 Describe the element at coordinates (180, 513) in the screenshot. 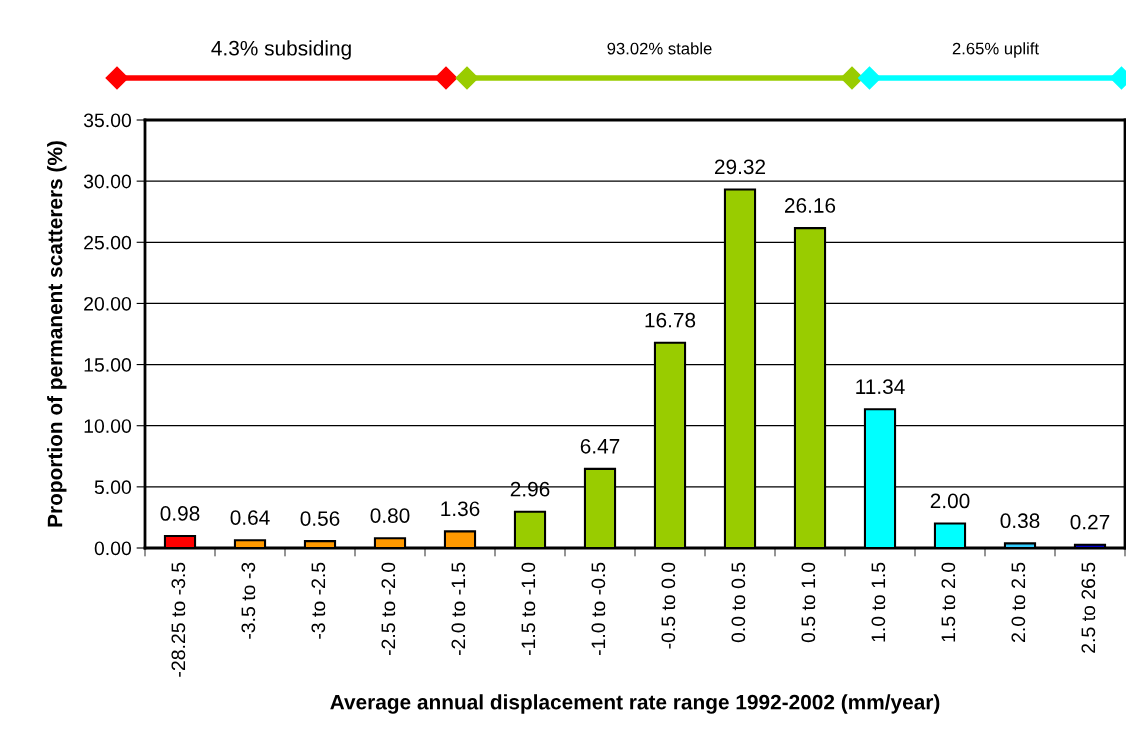

I see `data-label: 0.98` at that location.